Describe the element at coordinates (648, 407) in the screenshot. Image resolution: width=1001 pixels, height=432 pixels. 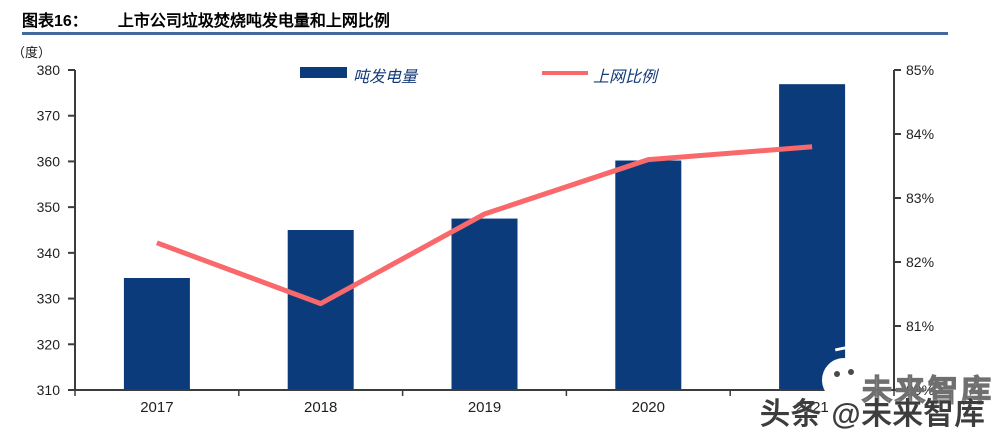
I see `x-axis-label-2020: 2020` at that location.